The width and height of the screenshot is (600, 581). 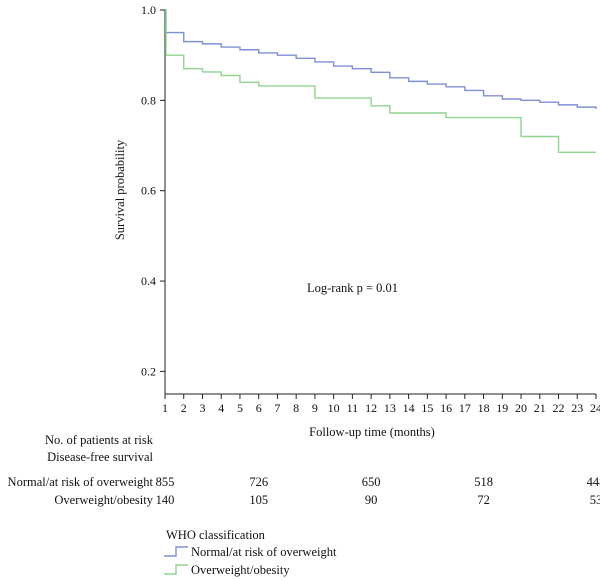 I want to click on legend-title: WHO classification, so click(x=216, y=535).